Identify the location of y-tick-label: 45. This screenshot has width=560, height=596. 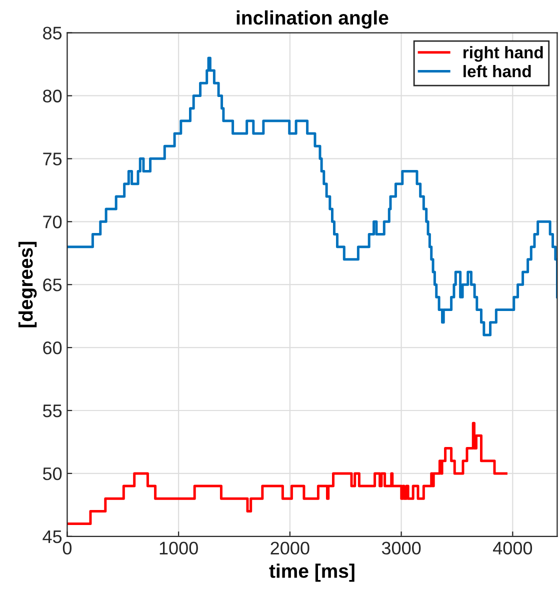
(52, 537).